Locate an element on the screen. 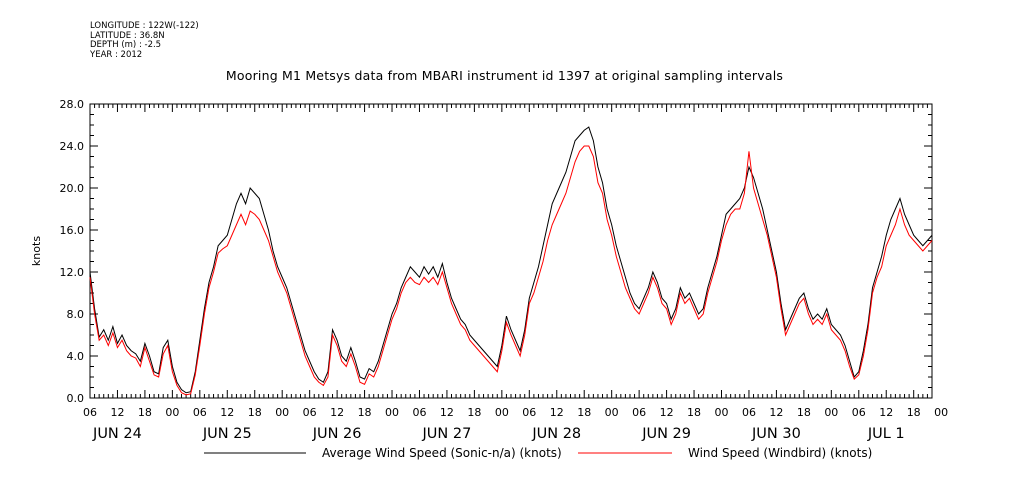 The image size is (1009, 504). depth-text: DEPTH (m) : -2.5 is located at coordinates (126, 45).